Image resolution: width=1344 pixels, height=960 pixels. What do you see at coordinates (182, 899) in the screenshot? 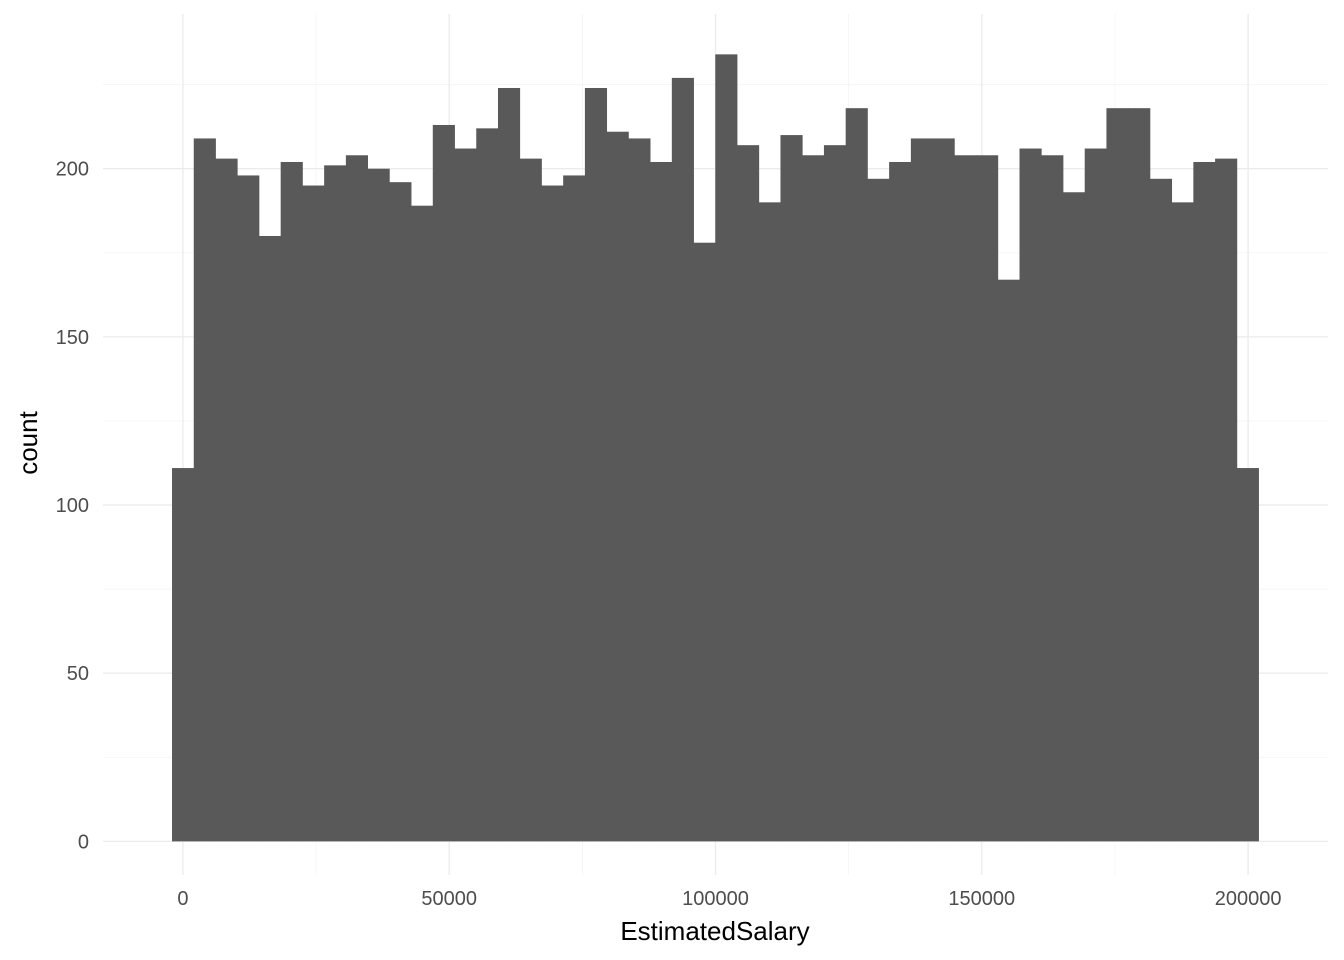
I see `x-tick-label: 0` at bounding box center [182, 899].